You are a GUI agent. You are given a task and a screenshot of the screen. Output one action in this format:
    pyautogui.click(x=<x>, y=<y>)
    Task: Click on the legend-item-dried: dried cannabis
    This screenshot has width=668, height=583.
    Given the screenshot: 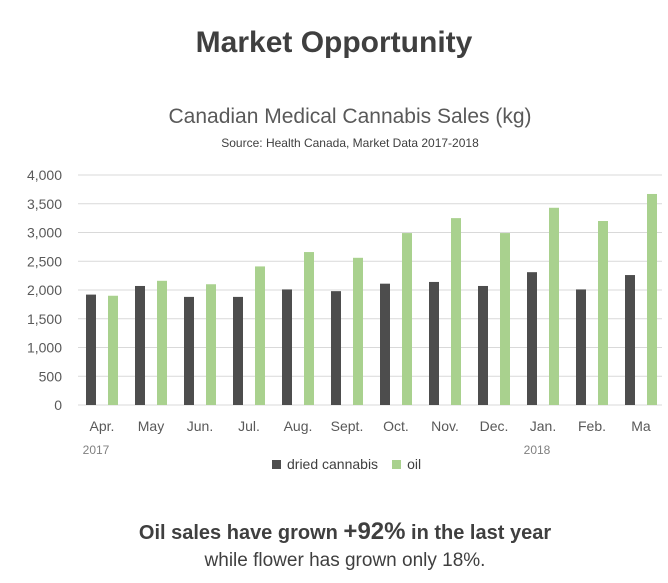 What is the action you would take?
    pyautogui.click(x=325, y=464)
    